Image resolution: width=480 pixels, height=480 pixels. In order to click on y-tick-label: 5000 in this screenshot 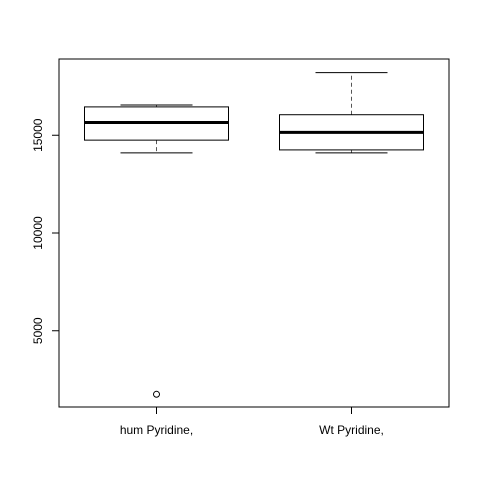, I will do `click(38, 330)`.